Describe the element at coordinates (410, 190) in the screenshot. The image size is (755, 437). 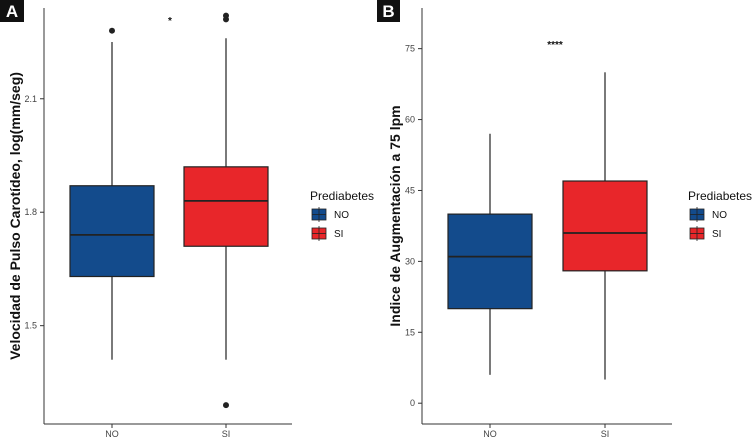
I see `y-tick-label: 45` at that location.